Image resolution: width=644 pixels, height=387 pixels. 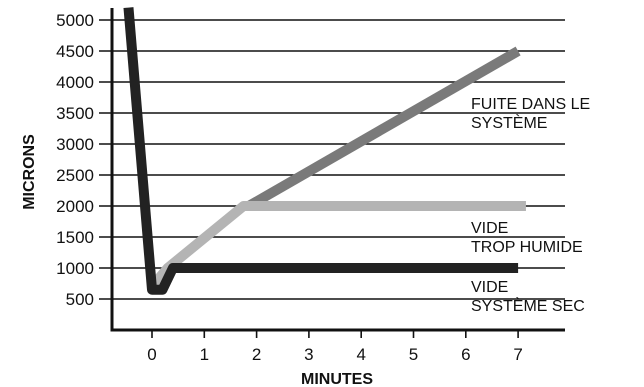 What do you see at coordinates (337, 379) in the screenshot?
I see `x-axis-title: MINUTES` at bounding box center [337, 379].